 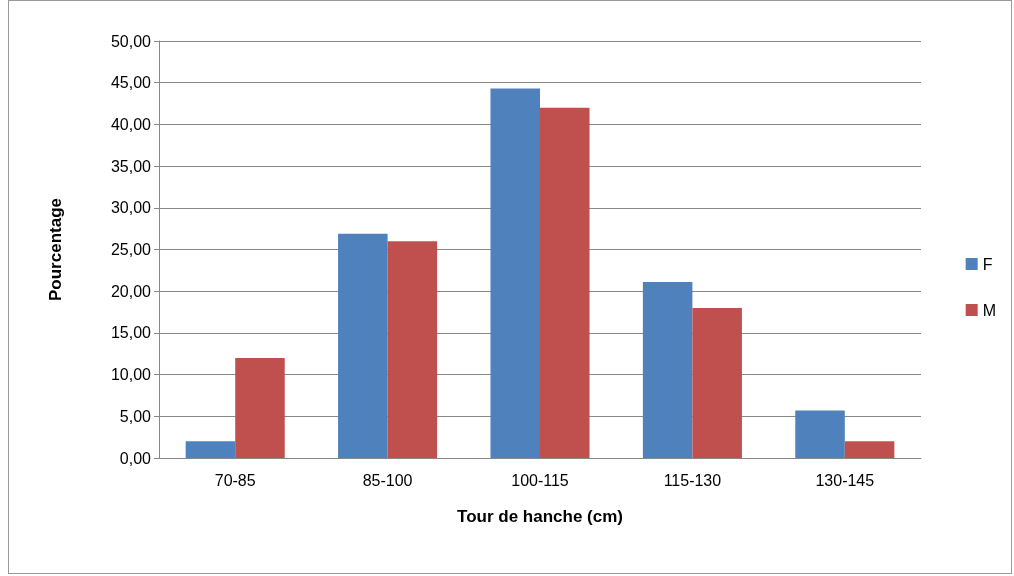 What do you see at coordinates (131, 333) in the screenshot?
I see `y-tick-label: 15,00` at bounding box center [131, 333].